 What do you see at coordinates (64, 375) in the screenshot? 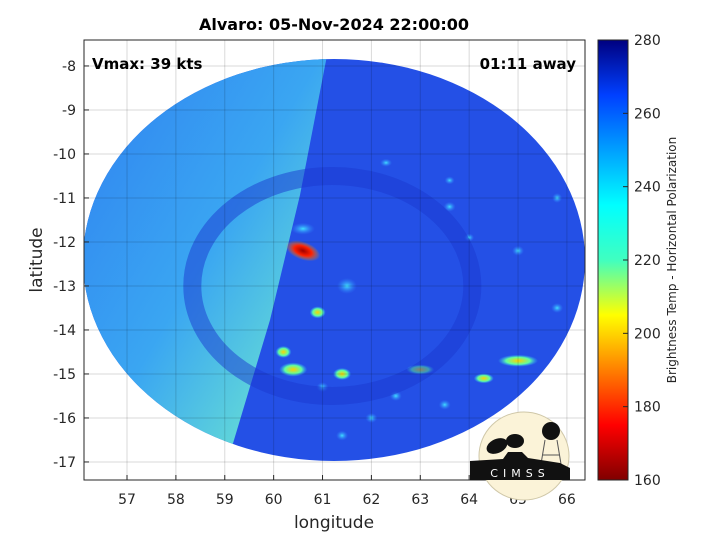
I see `y-tick-label: -15` at bounding box center [64, 375].